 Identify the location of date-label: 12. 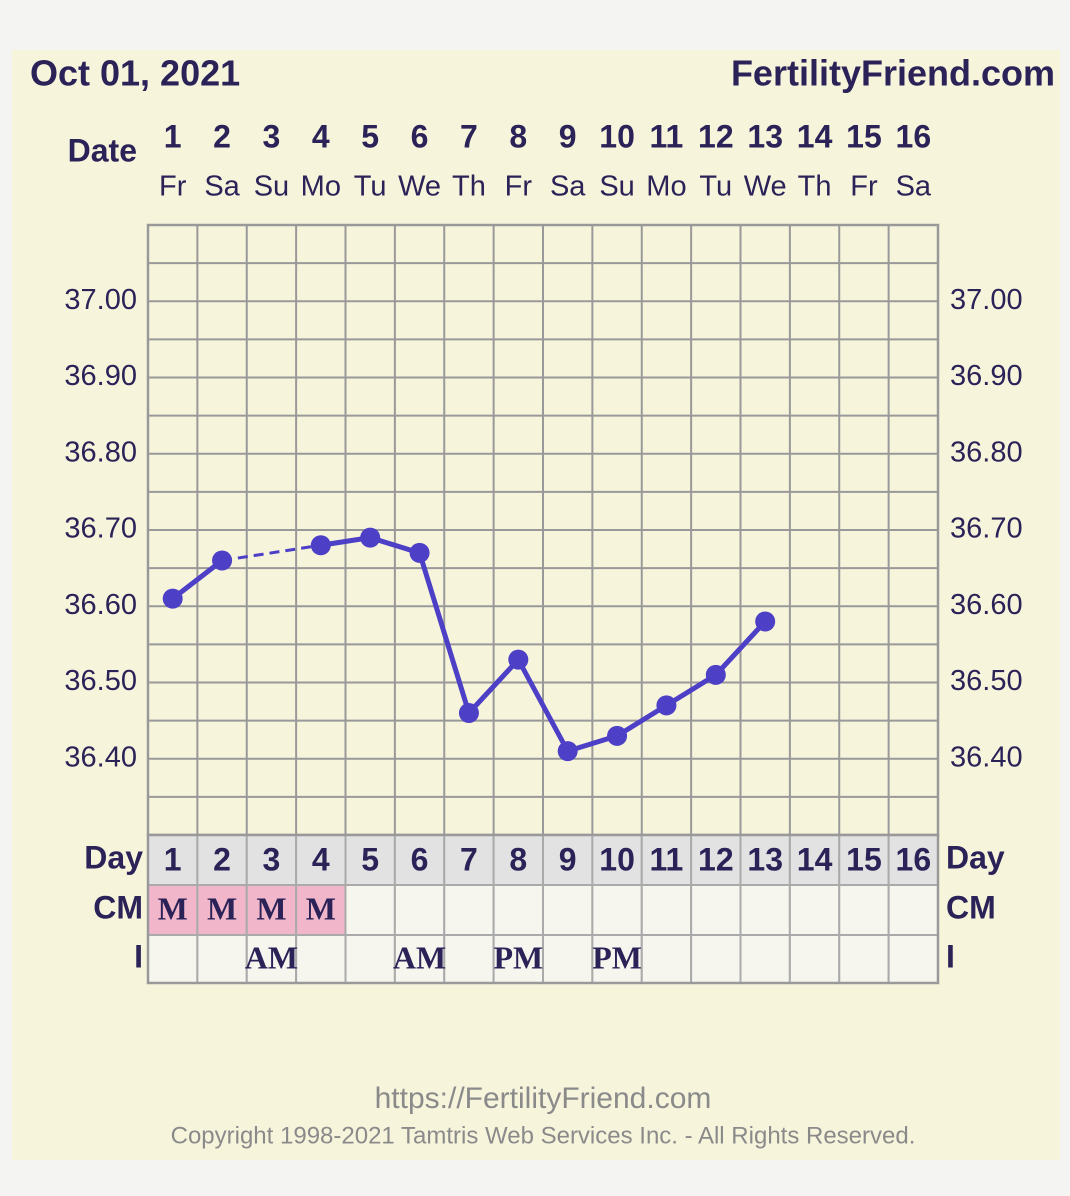
(716, 136).